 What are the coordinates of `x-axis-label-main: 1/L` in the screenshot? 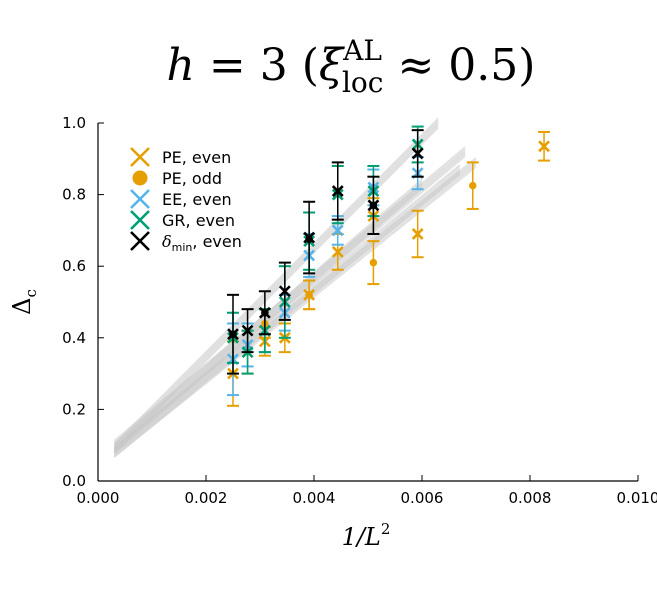 It's located at (361, 537).